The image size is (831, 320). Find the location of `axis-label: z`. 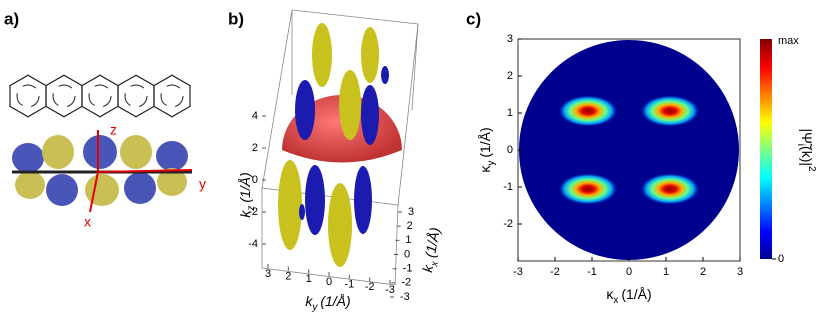

axis-label: z is located at coordinates (113, 130).